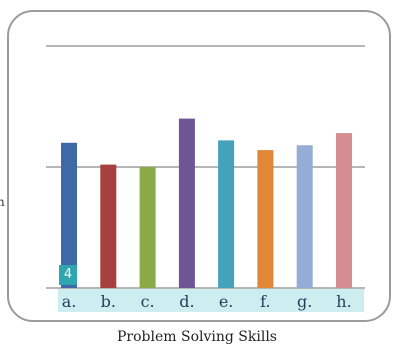  Describe the element at coordinates (304, 301) in the screenshot. I see `category-label-g: g.` at that location.